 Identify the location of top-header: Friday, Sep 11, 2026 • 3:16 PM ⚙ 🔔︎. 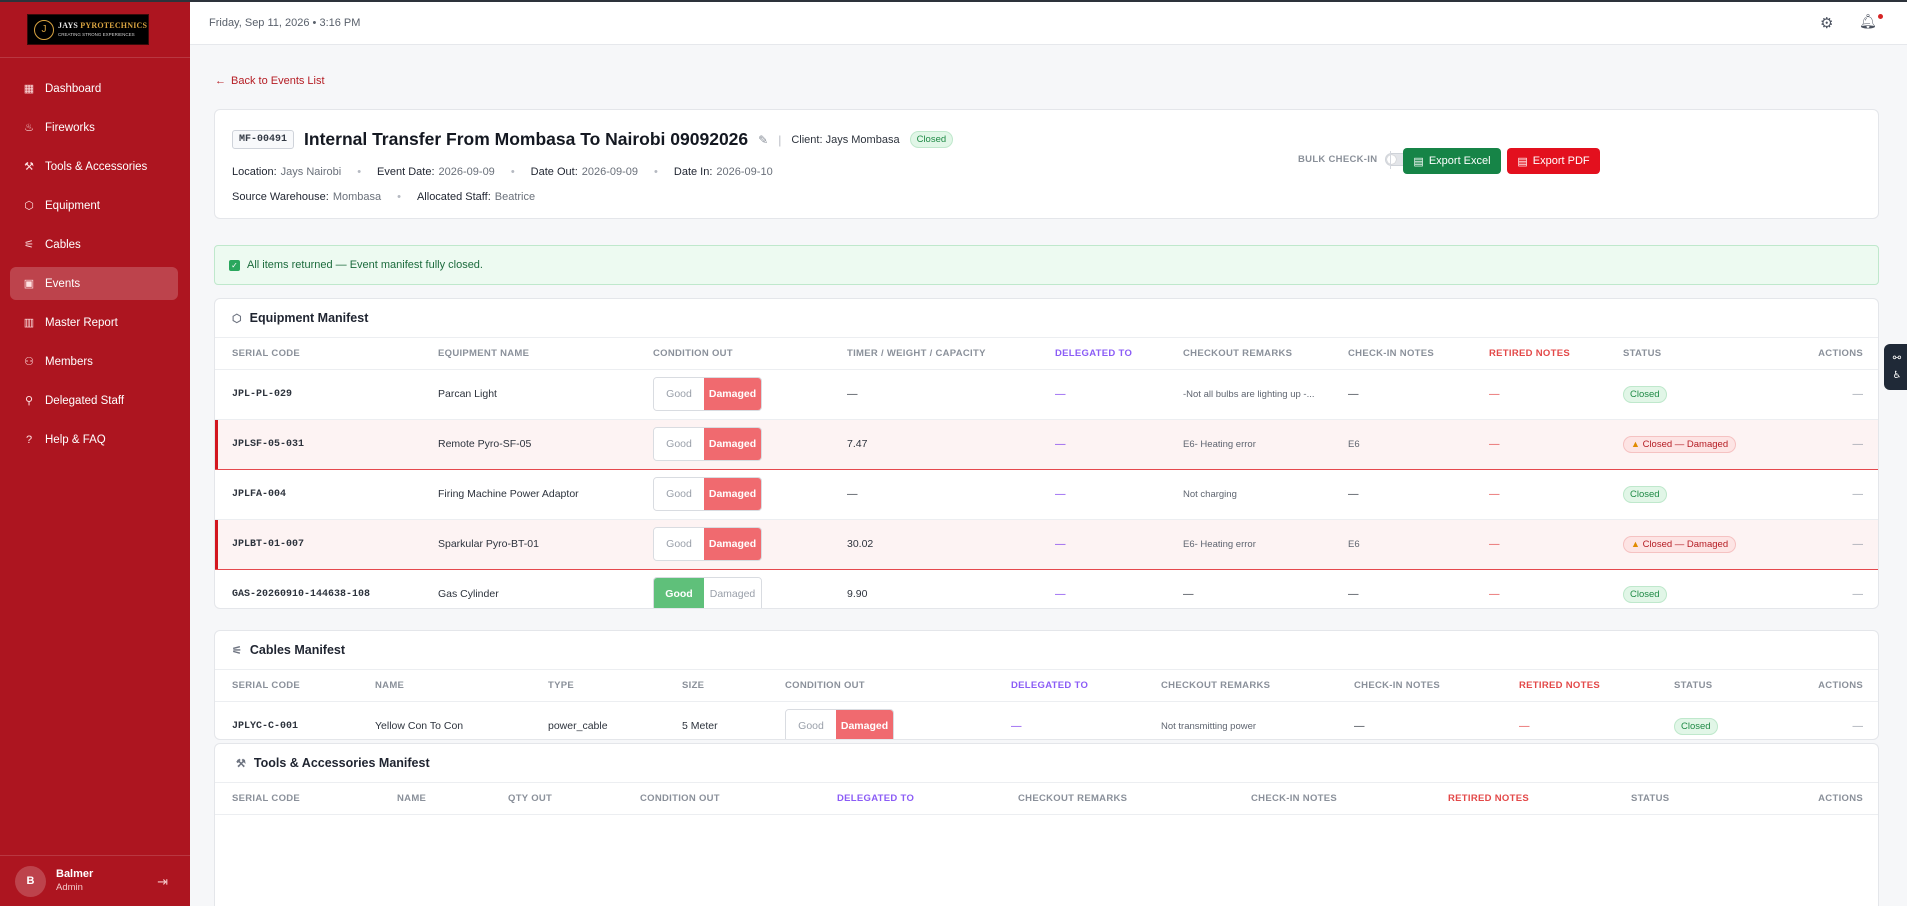
(1048, 23).